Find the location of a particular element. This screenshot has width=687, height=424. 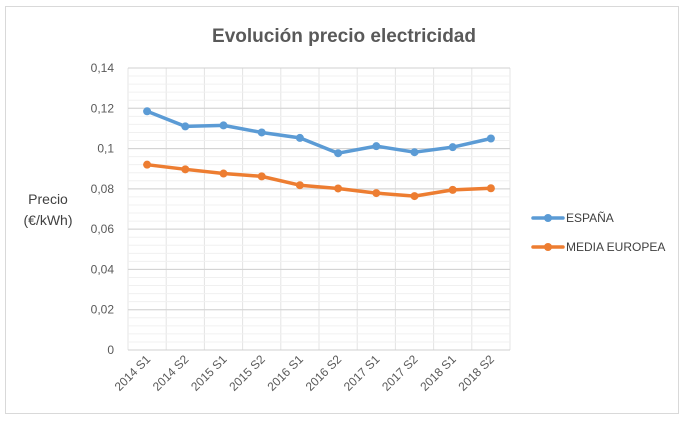

x-tick-label: 2015 S2 is located at coordinates (247, 373).